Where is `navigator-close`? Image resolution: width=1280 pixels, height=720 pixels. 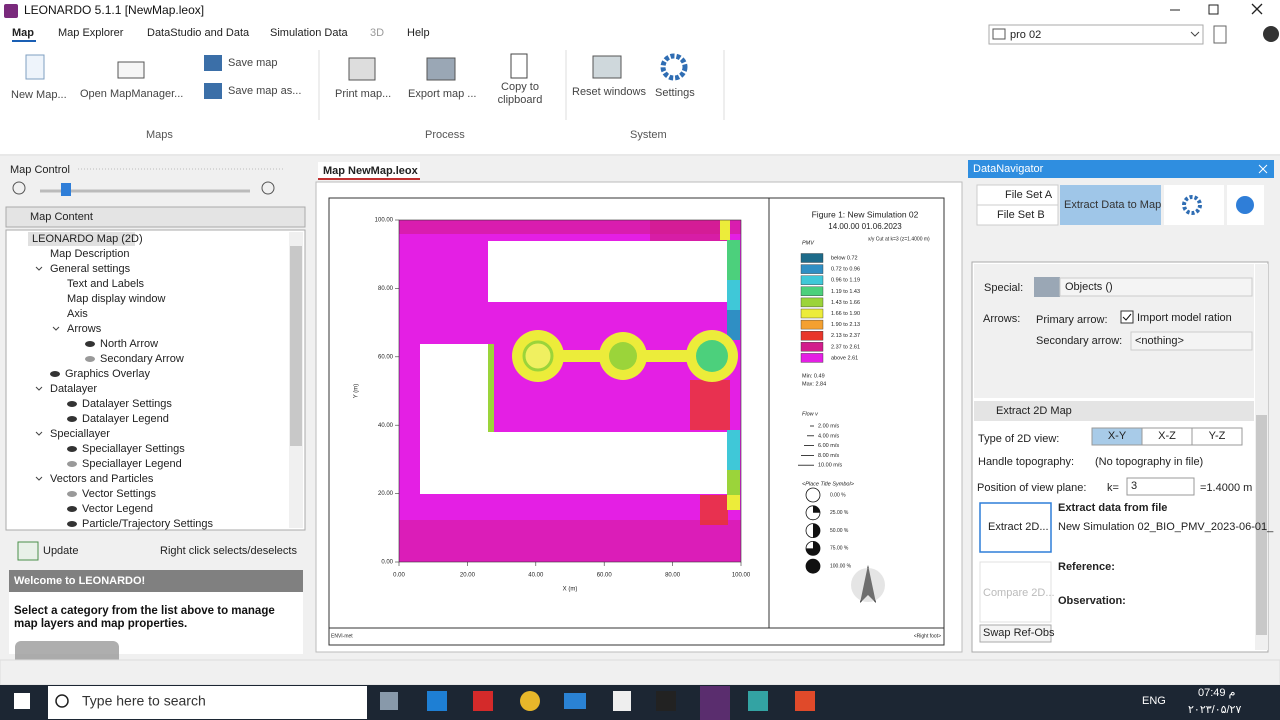 navigator-close is located at coordinates (1263, 169).